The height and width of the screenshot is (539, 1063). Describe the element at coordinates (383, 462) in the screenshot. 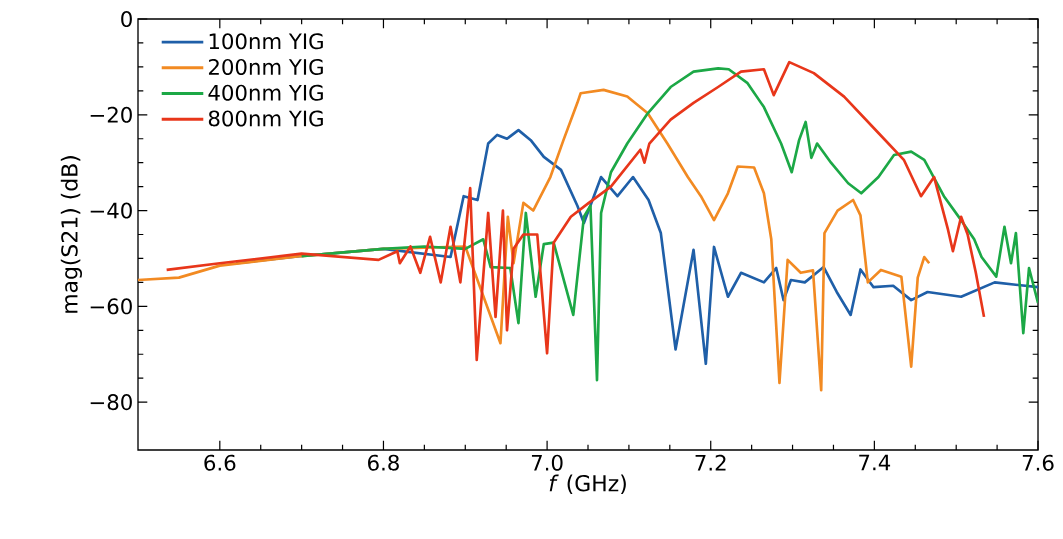

I see `x-tick-label: 6.8` at that location.